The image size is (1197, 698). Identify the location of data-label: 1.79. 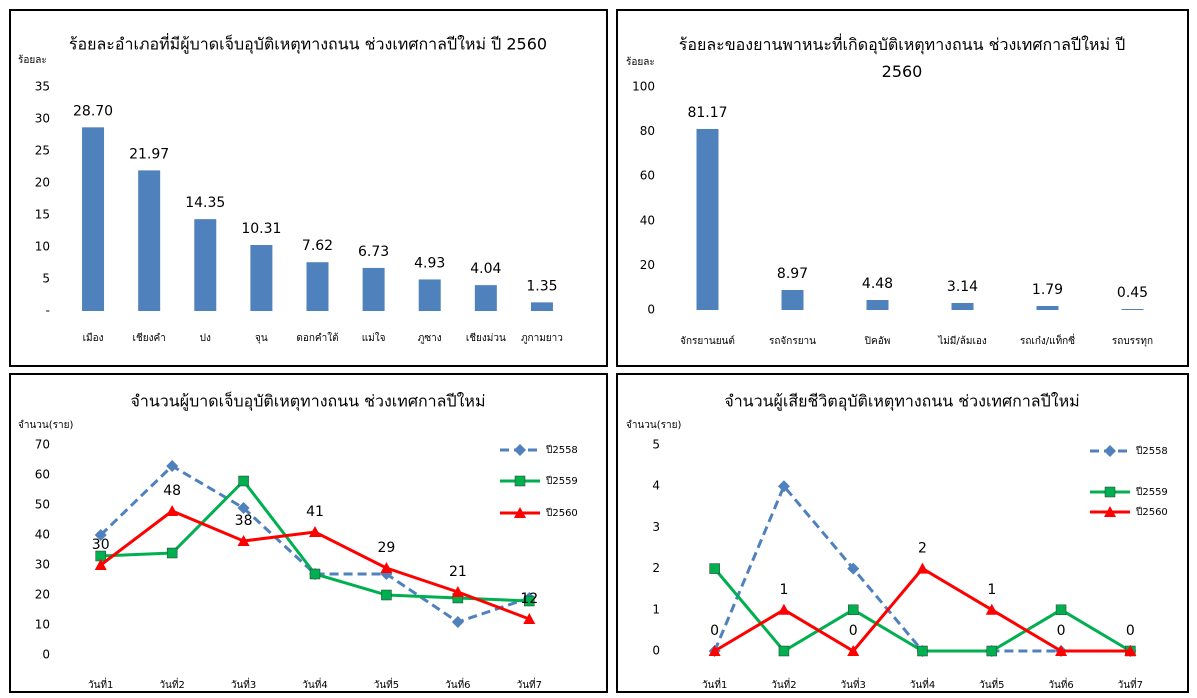
(1047, 290).